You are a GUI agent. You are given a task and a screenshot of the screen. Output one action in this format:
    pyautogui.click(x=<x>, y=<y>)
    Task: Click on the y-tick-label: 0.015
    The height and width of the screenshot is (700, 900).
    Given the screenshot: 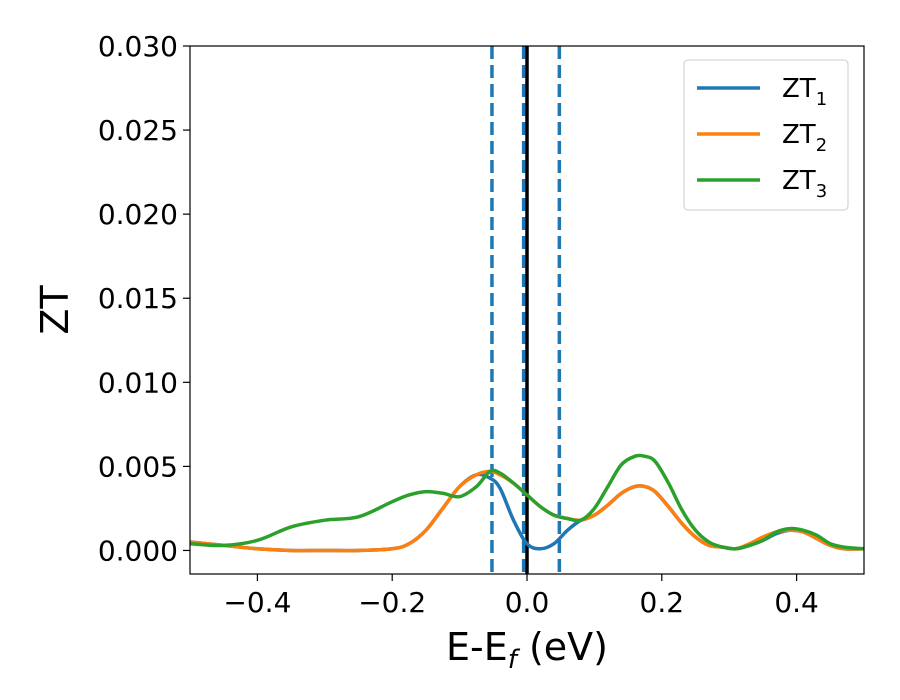 What is the action you would take?
    pyautogui.click(x=138, y=298)
    